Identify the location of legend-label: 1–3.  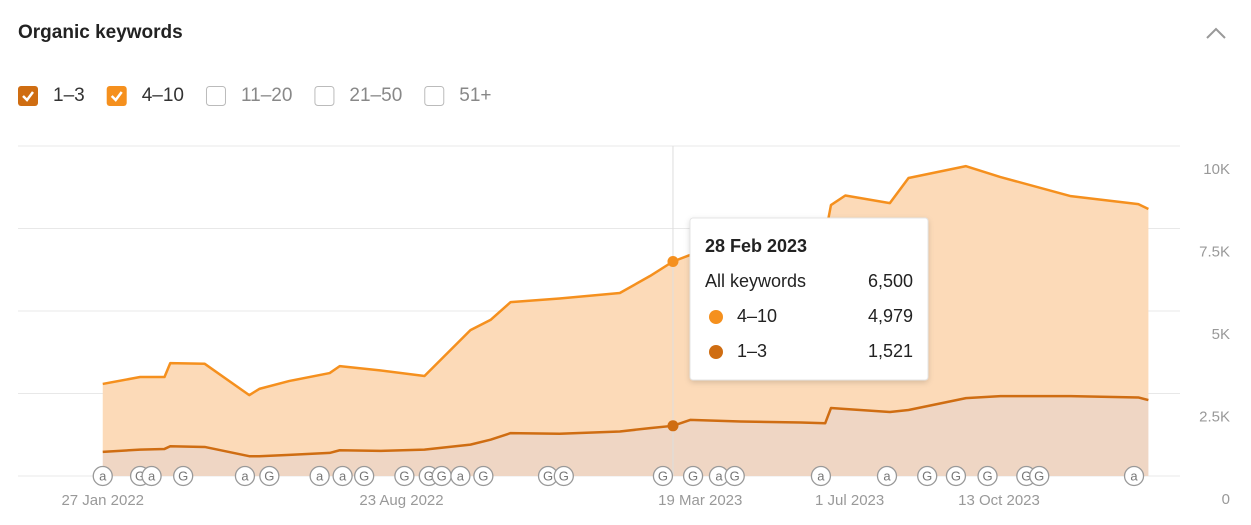
(69, 95).